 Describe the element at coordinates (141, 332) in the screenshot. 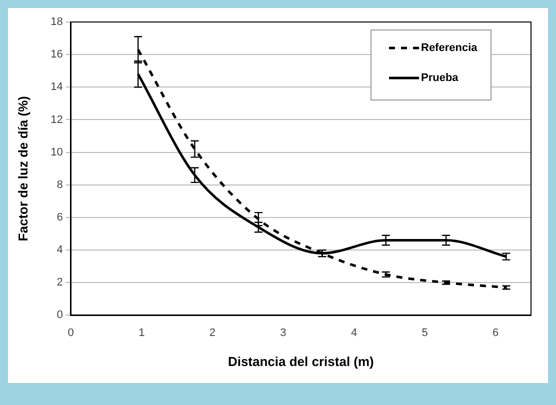

I see `x-tick-label: 1` at that location.